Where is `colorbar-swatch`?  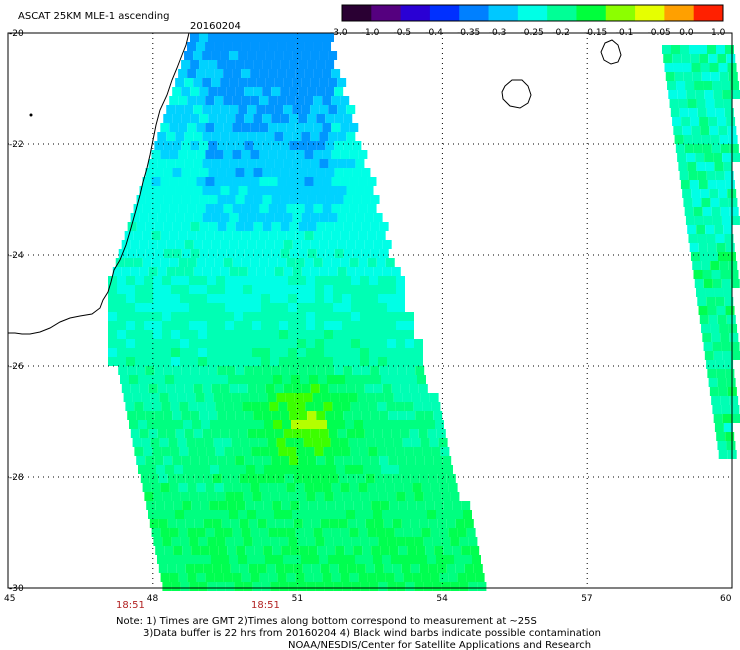 colorbar-swatch is located at coordinates (415, 13).